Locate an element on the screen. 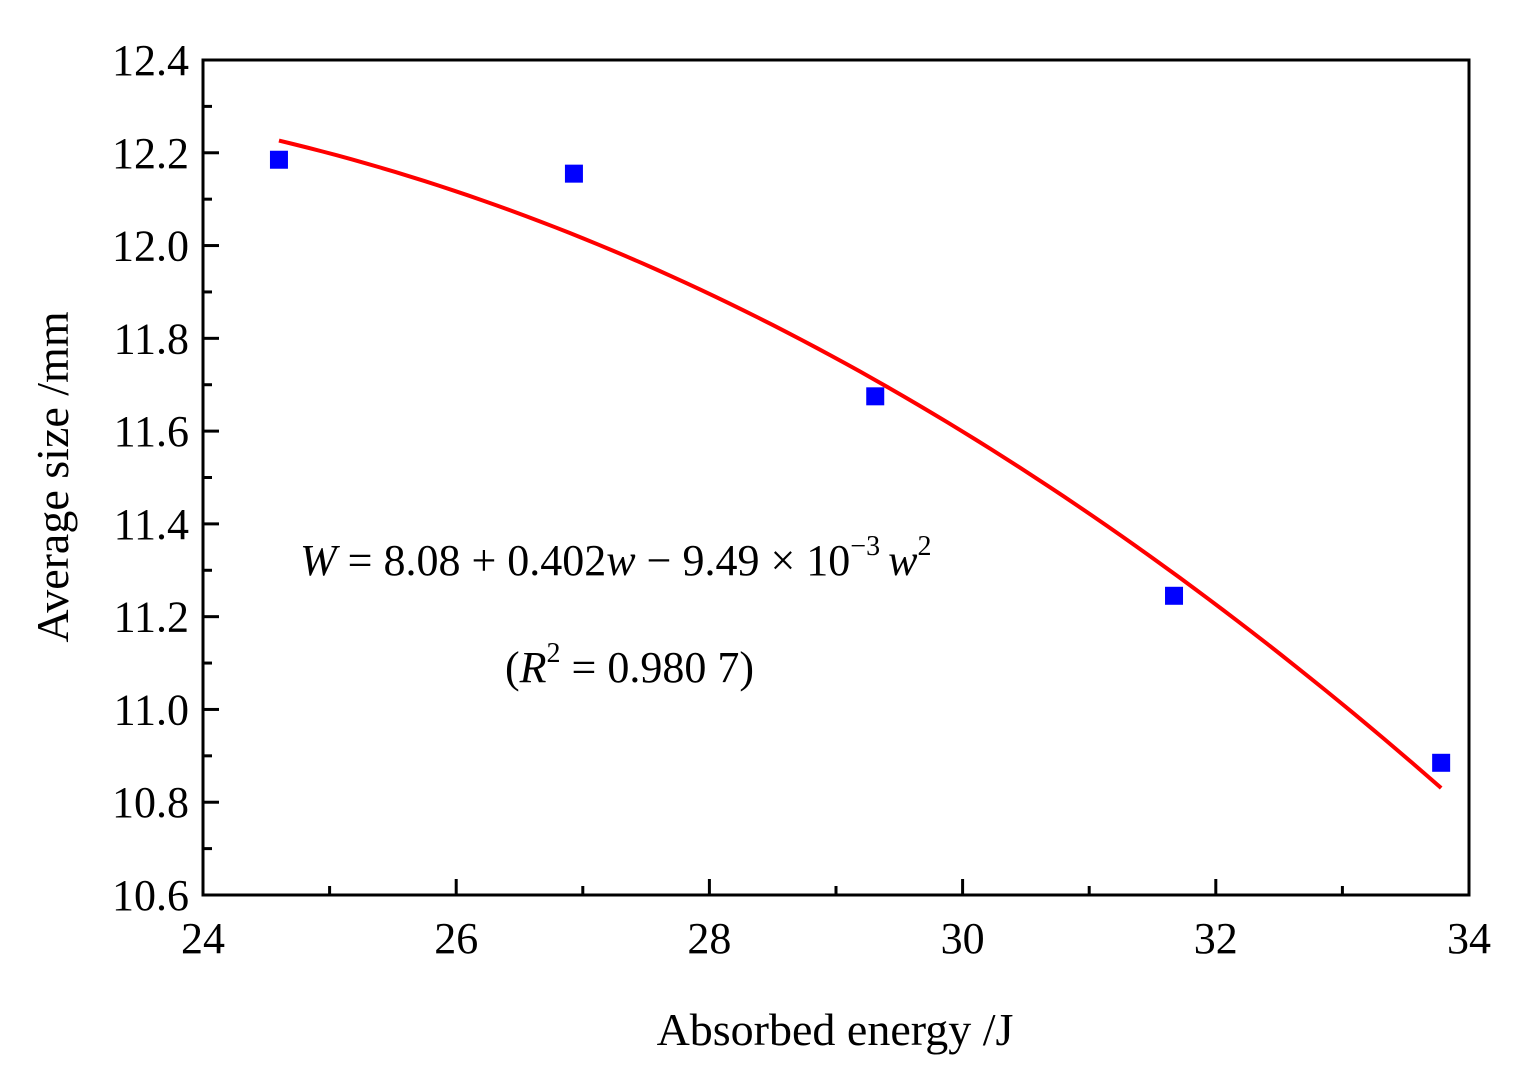 The image size is (1515, 1085). x-tick-label: 24 is located at coordinates (203, 938).